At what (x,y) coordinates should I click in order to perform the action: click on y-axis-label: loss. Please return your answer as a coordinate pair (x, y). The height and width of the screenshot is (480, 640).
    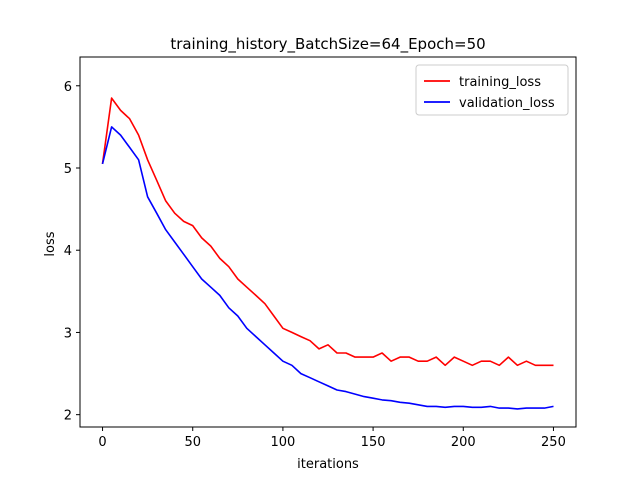
    Looking at the image, I should click on (50, 243).